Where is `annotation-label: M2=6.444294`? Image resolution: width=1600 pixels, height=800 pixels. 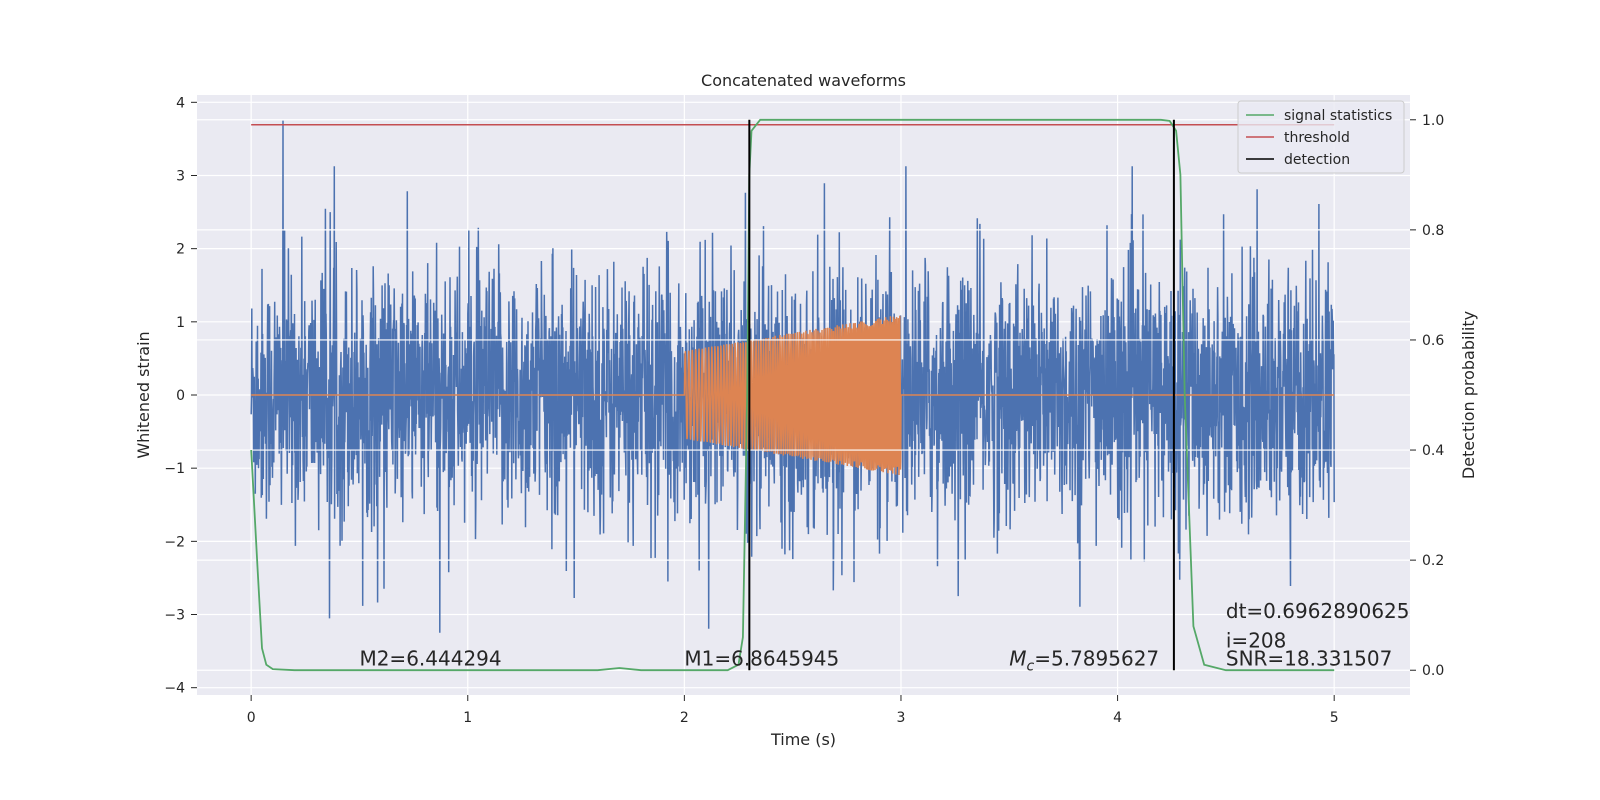
annotation-label: M2=6.444294 is located at coordinates (430, 659).